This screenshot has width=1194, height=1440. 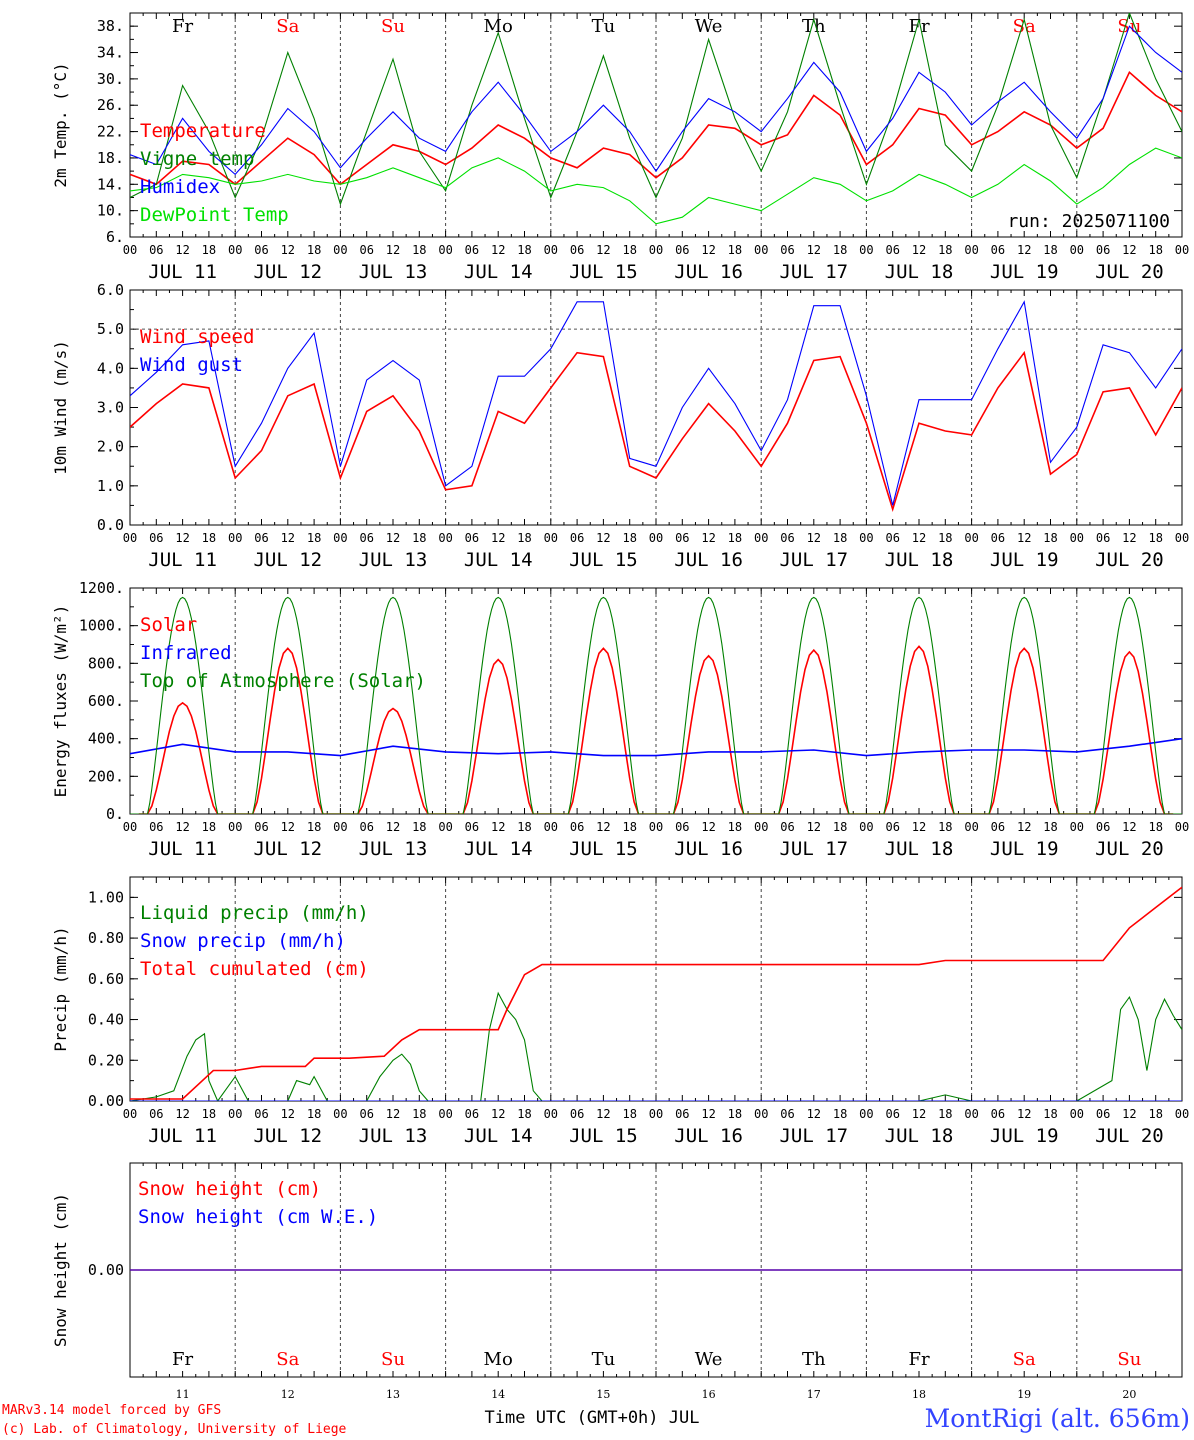 I want to click on y-tick-label: 30., so click(x=110, y=79).